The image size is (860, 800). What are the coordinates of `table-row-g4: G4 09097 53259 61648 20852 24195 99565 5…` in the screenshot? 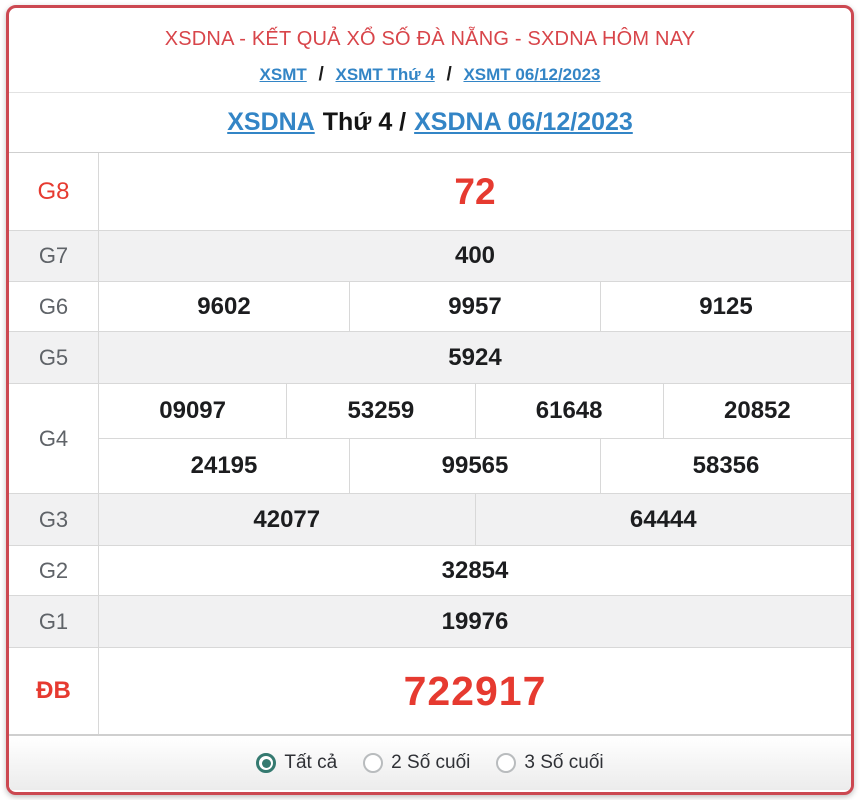 It's located at (430, 439).